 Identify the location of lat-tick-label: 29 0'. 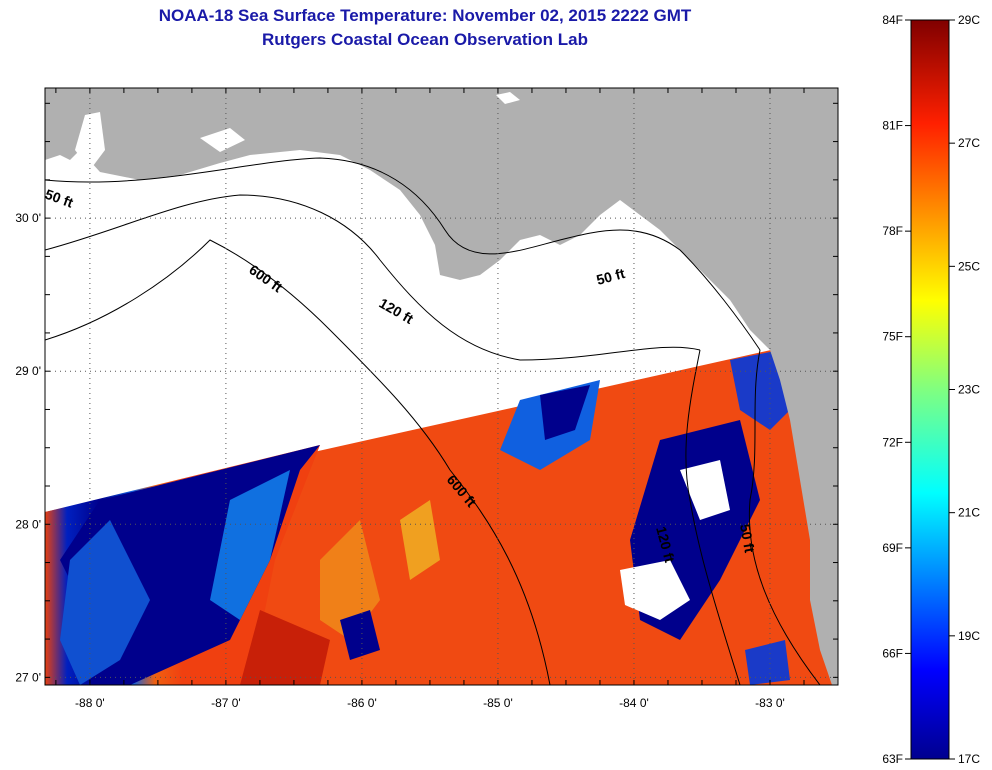
(28, 371).